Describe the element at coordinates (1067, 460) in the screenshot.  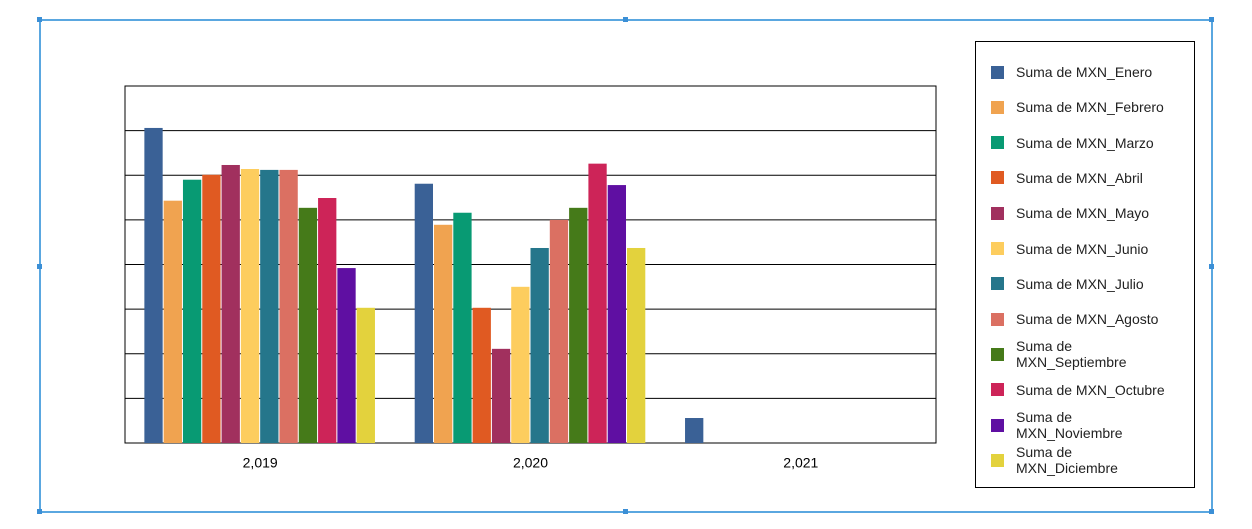
I see `legend-label: Suma de MXN_Diciembre` at that location.